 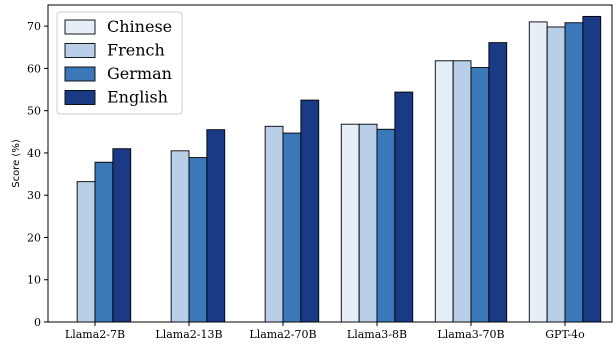 I want to click on bar-english-llama2-70b, so click(x=310, y=211).